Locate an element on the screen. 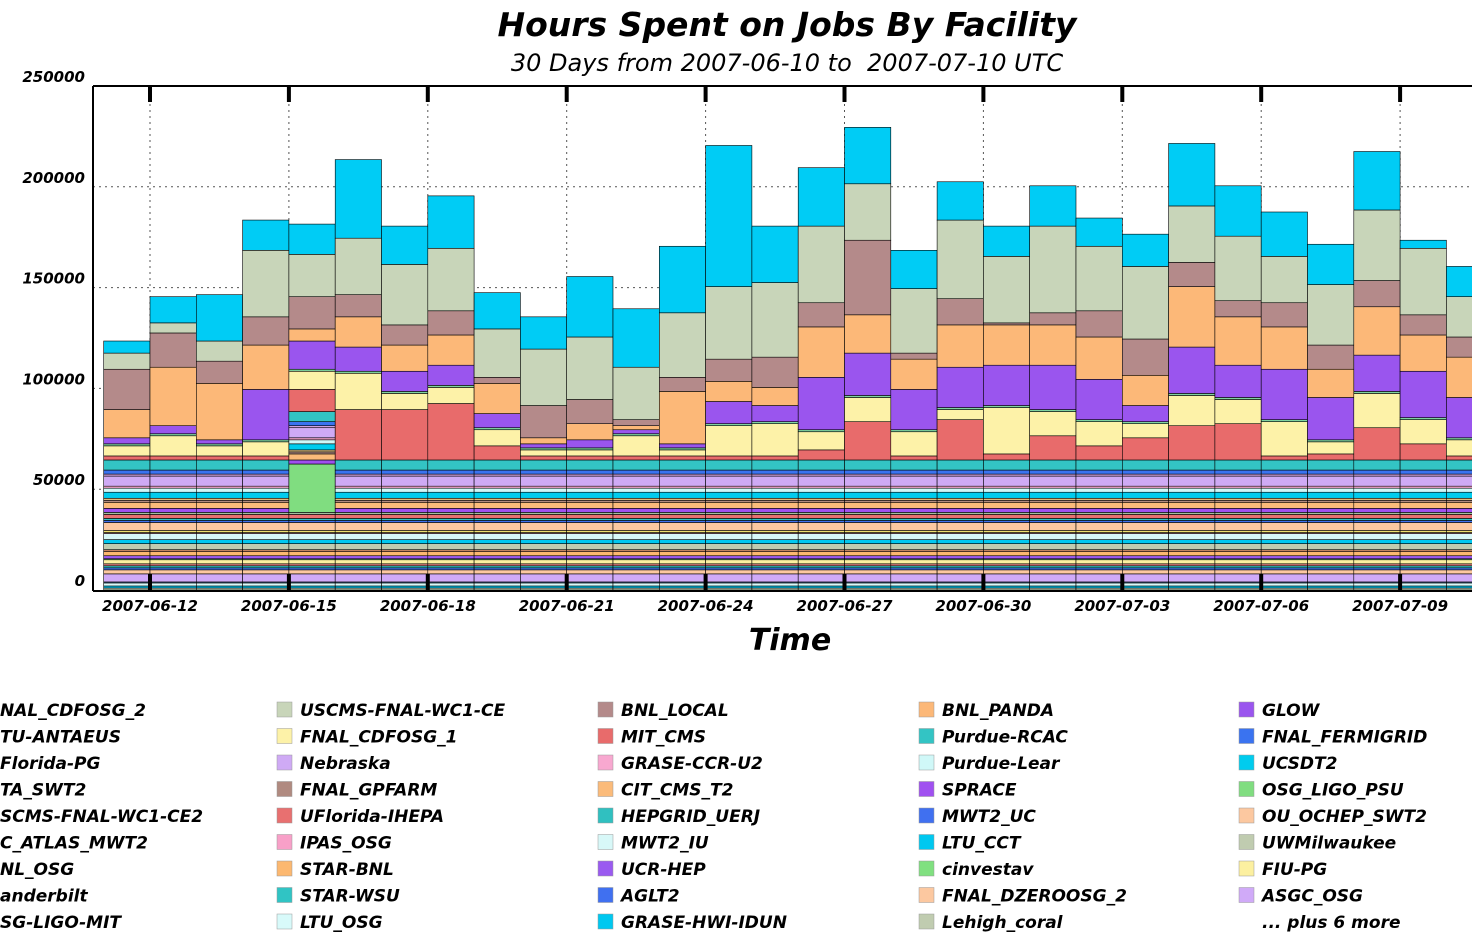  legend-label: GLOW is located at coordinates (1291, 711).